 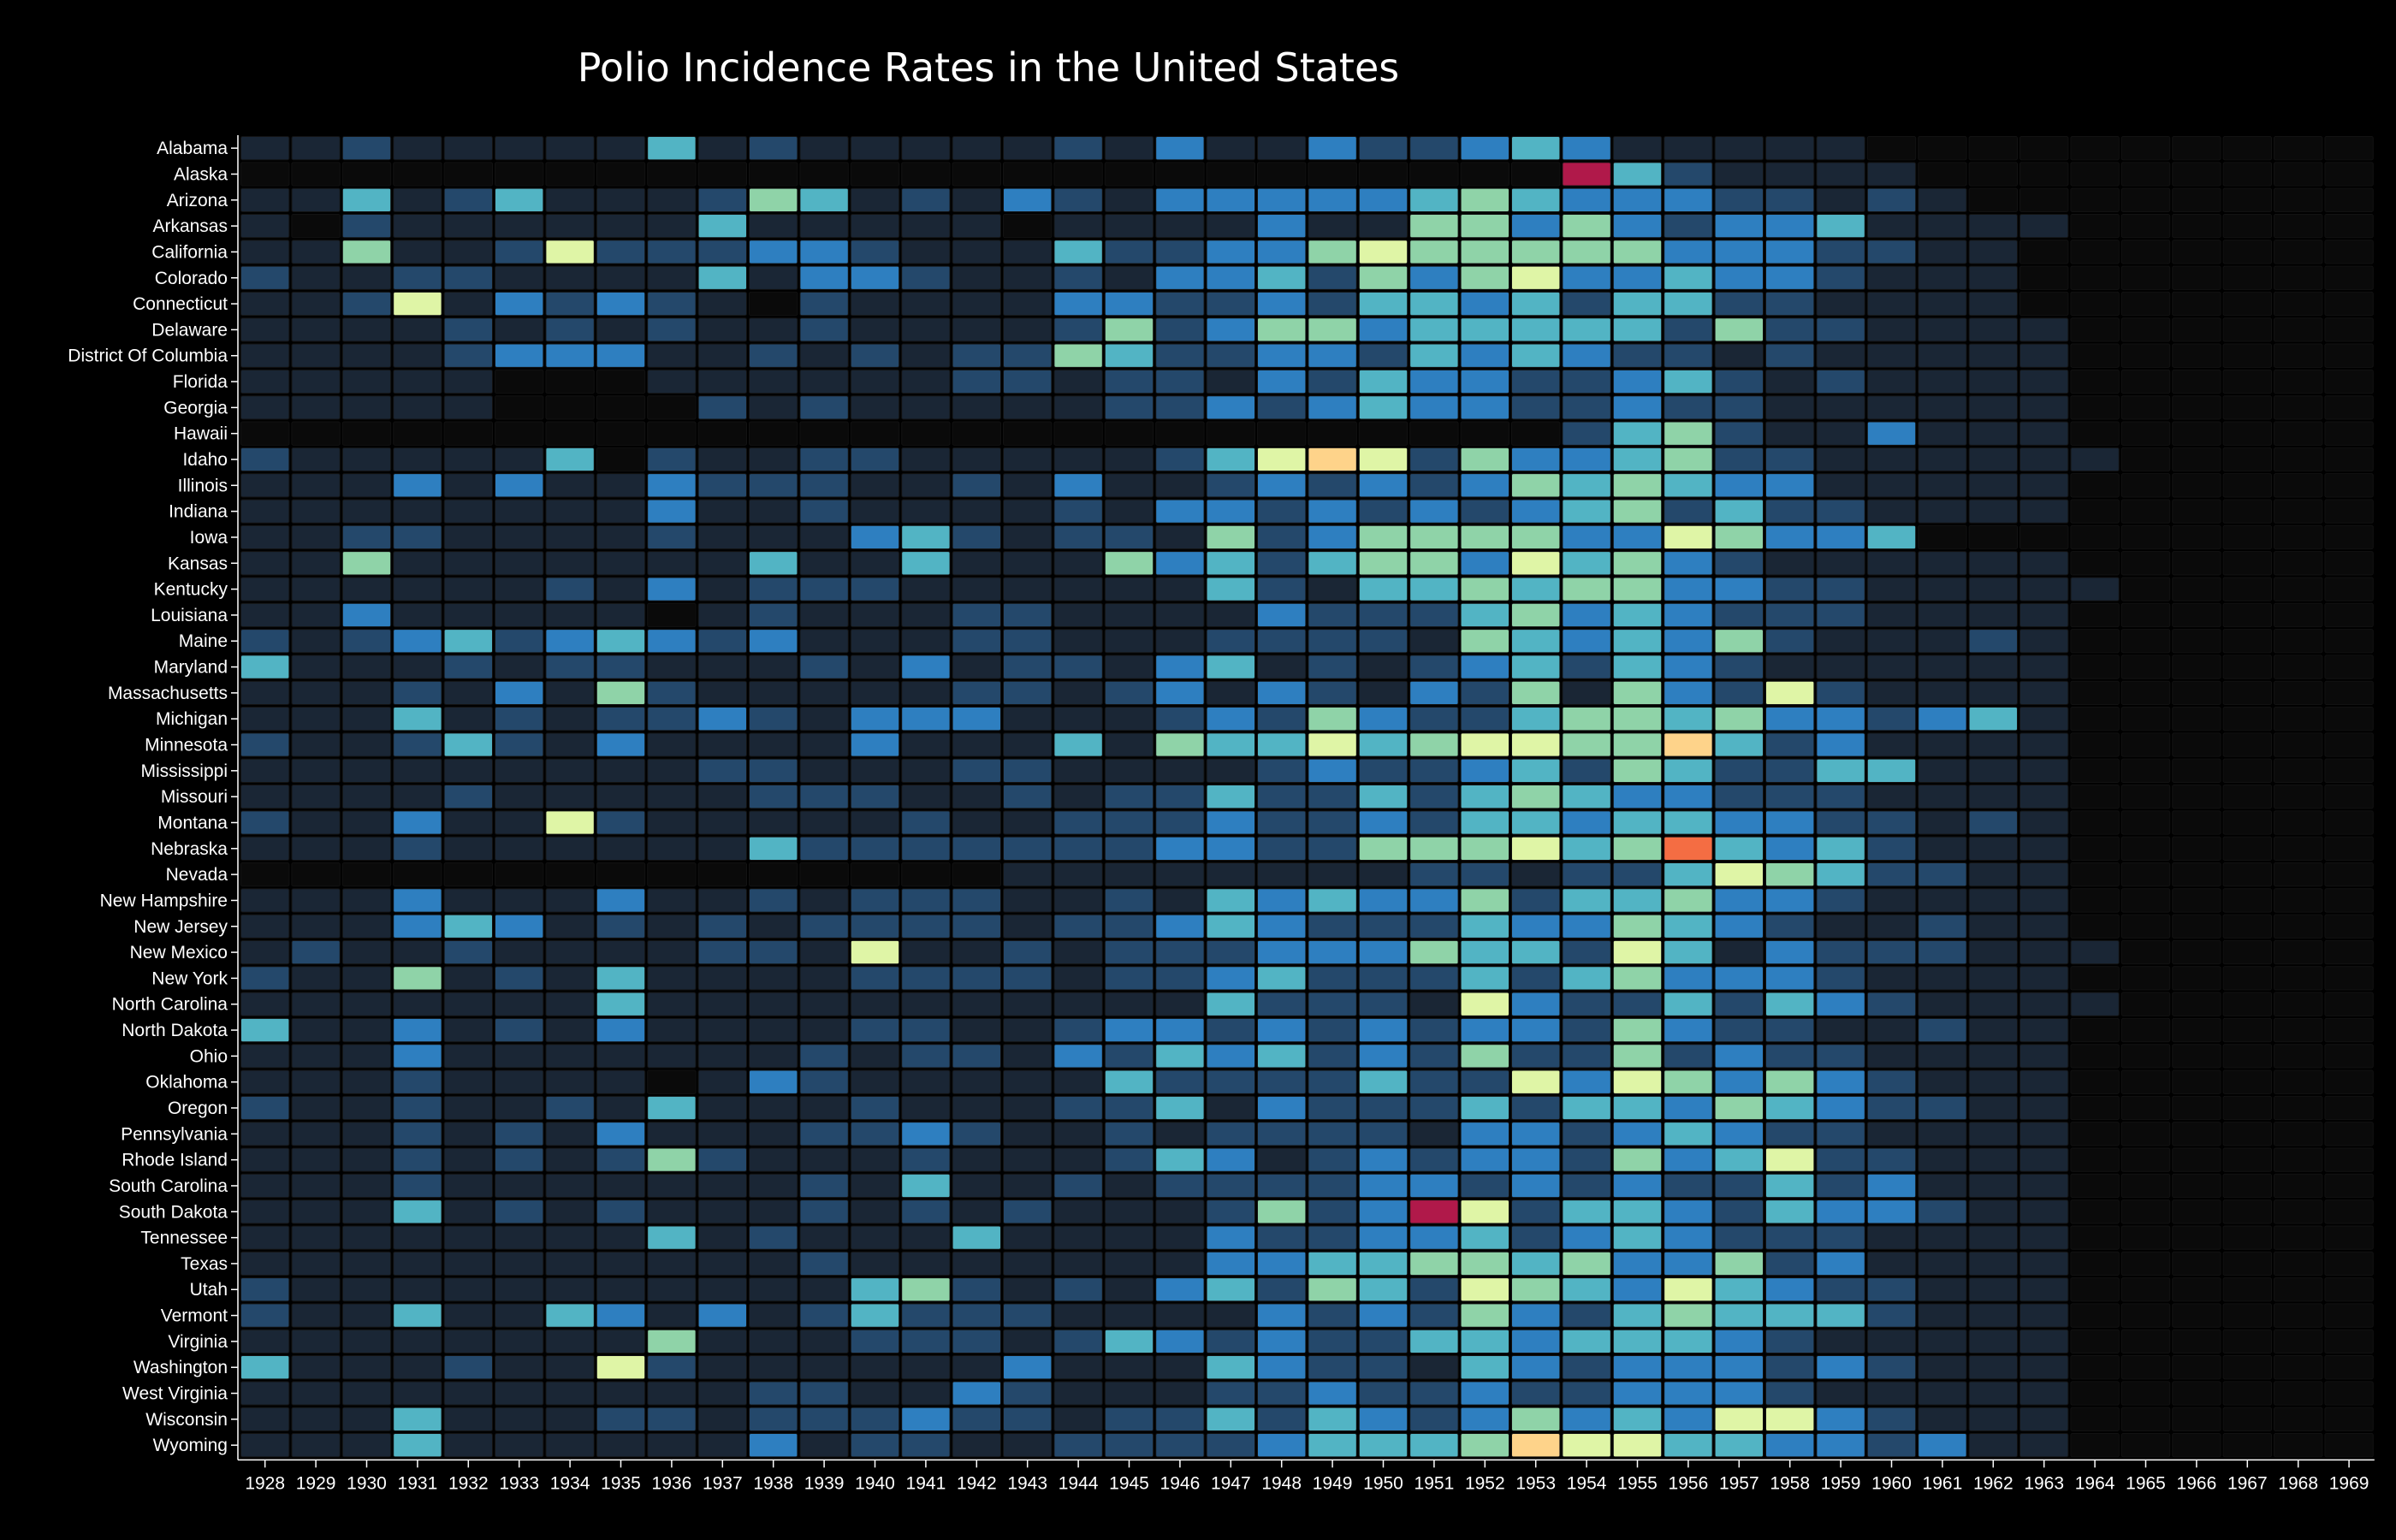 What do you see at coordinates (1231, 1483) in the screenshot?
I see `column-label: 1947` at bounding box center [1231, 1483].